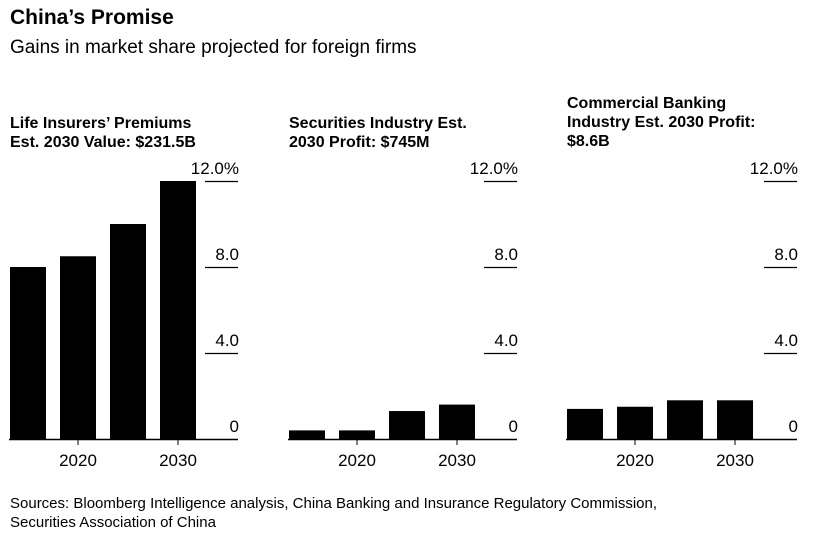  Describe the element at coordinates (378, 123) in the screenshot. I see `panel-title-line: Securities Industry Est.` at that location.